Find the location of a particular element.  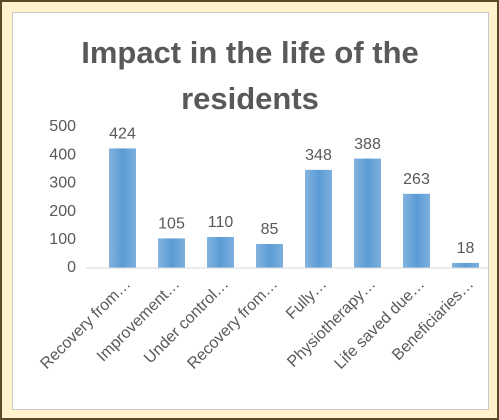

chart-title: Impact in the life of the residents is located at coordinates (250, 75).